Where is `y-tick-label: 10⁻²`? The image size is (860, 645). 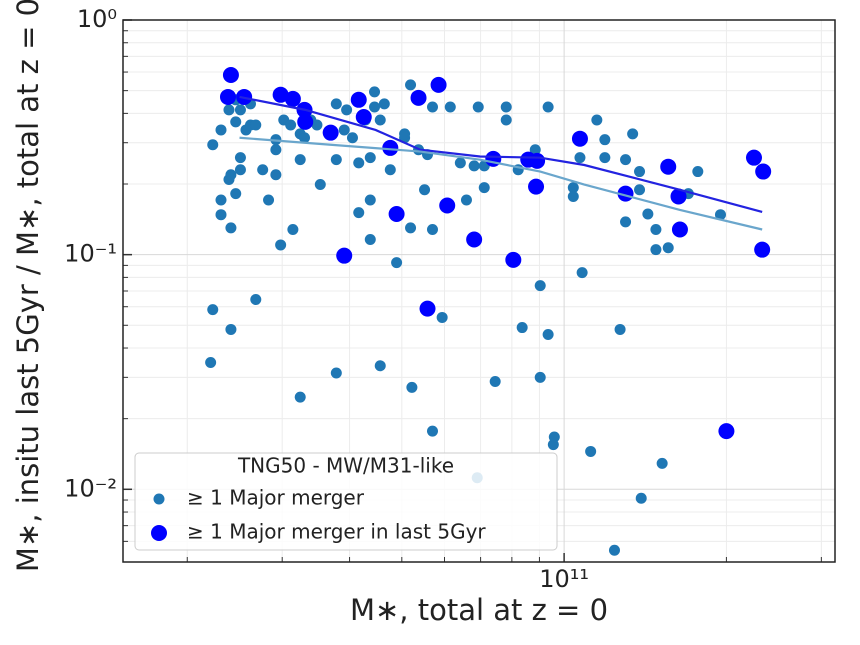
y-tick-label: 10⁻² is located at coordinates (90, 488).